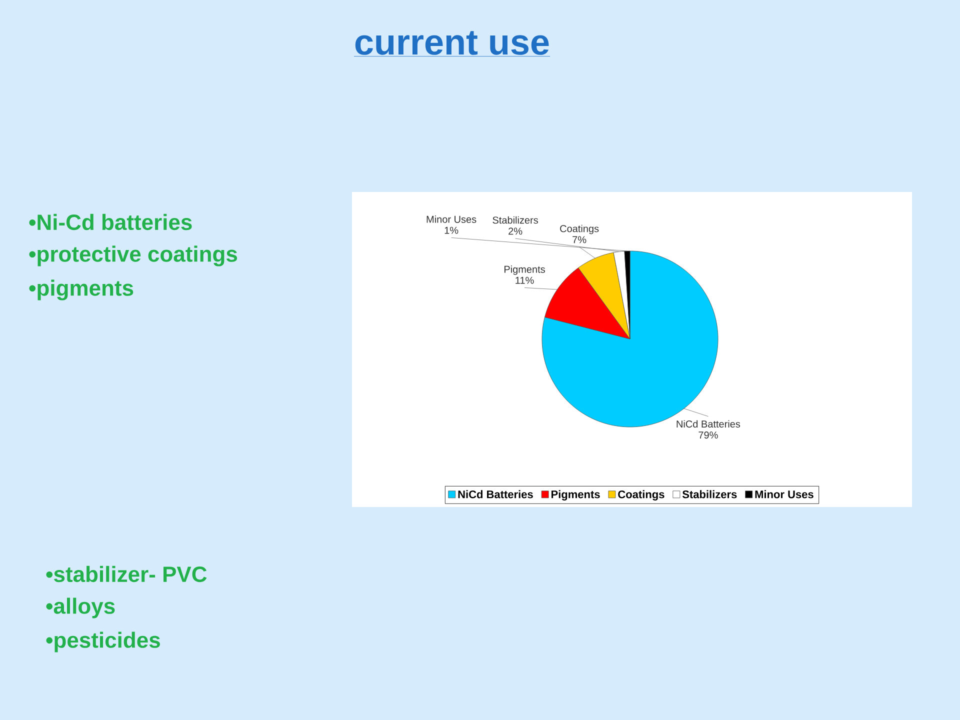  I want to click on data-label: 11%, so click(525, 280).